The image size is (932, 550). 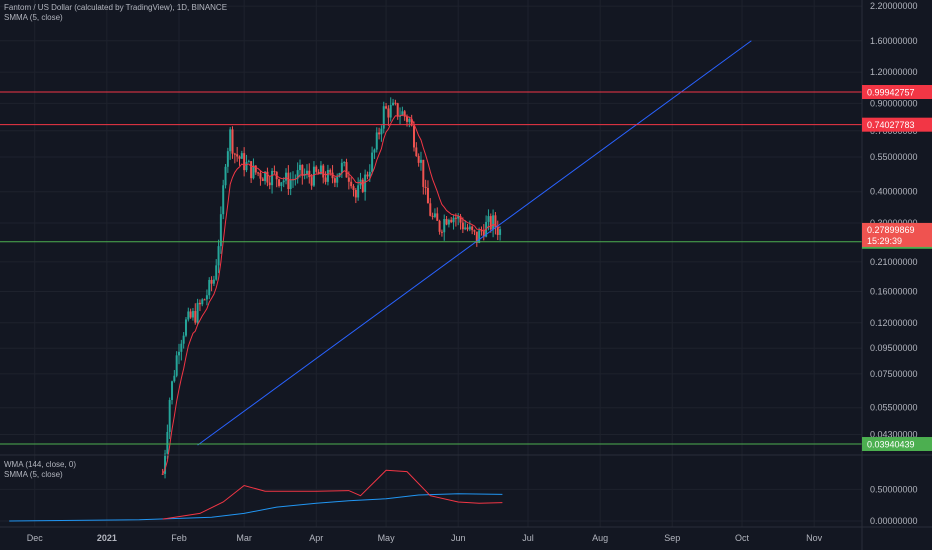 I want to click on price-tick-label: 0.07500000, so click(x=894, y=374).